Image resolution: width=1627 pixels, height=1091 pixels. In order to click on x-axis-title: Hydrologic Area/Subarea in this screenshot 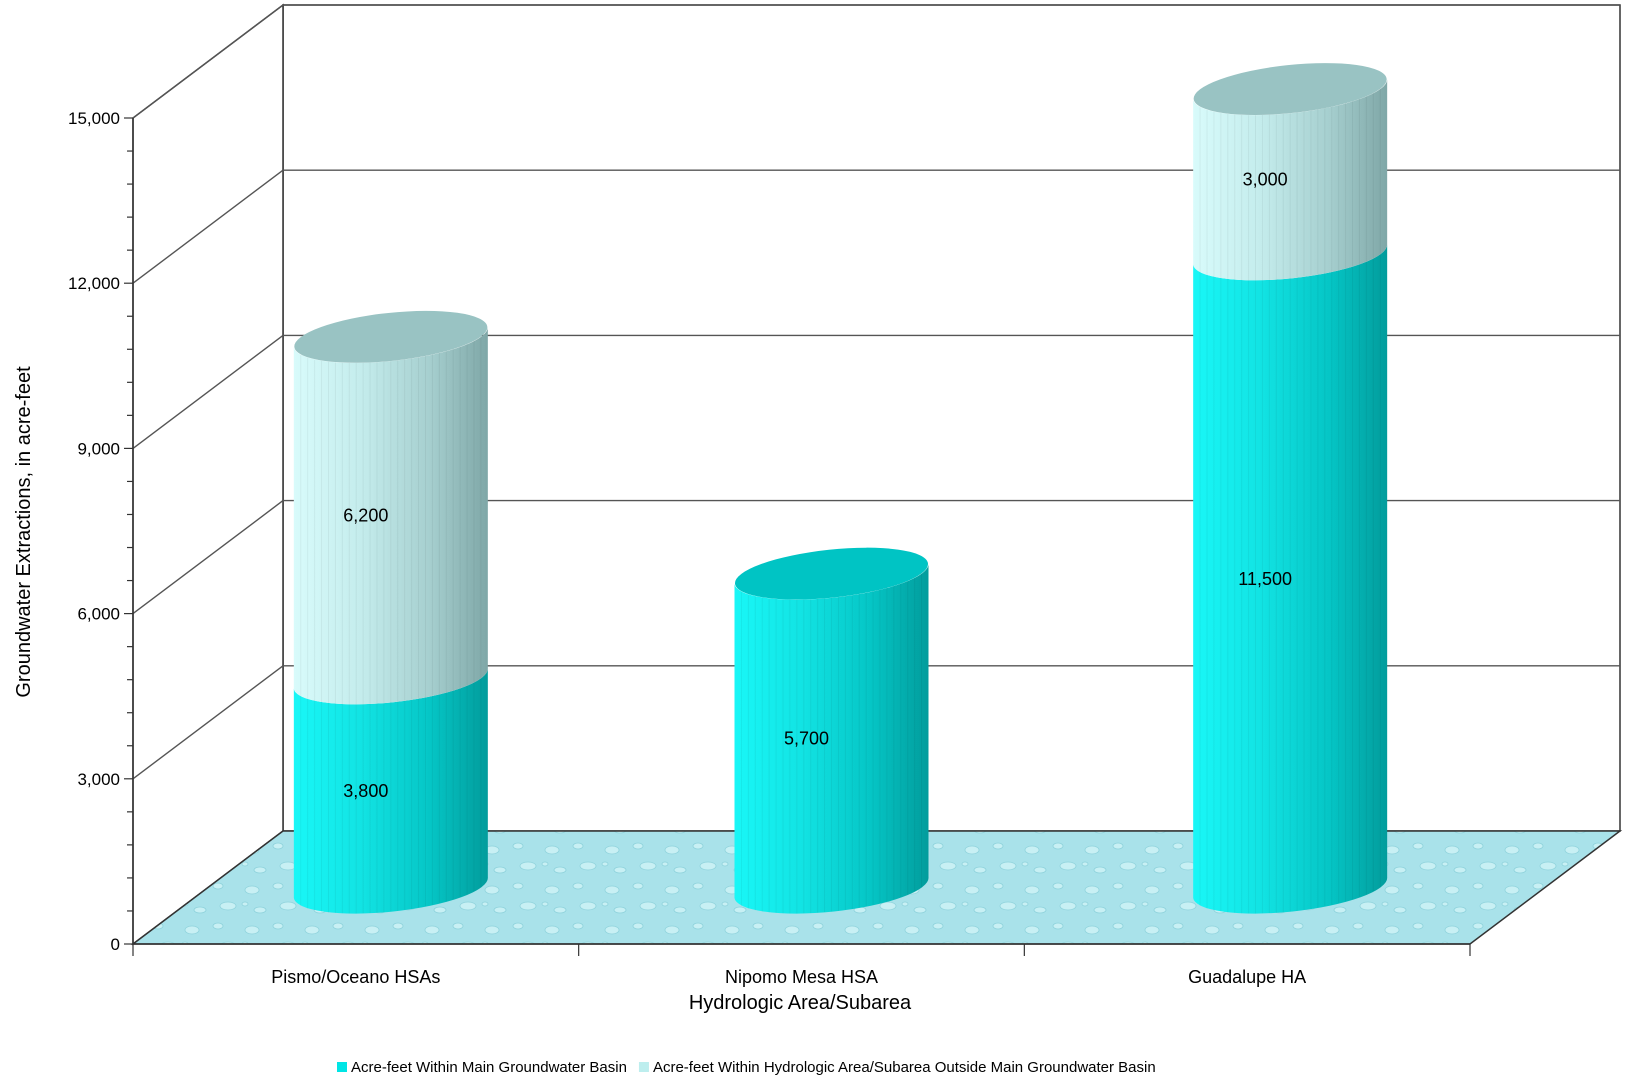, I will do `click(800, 1003)`.